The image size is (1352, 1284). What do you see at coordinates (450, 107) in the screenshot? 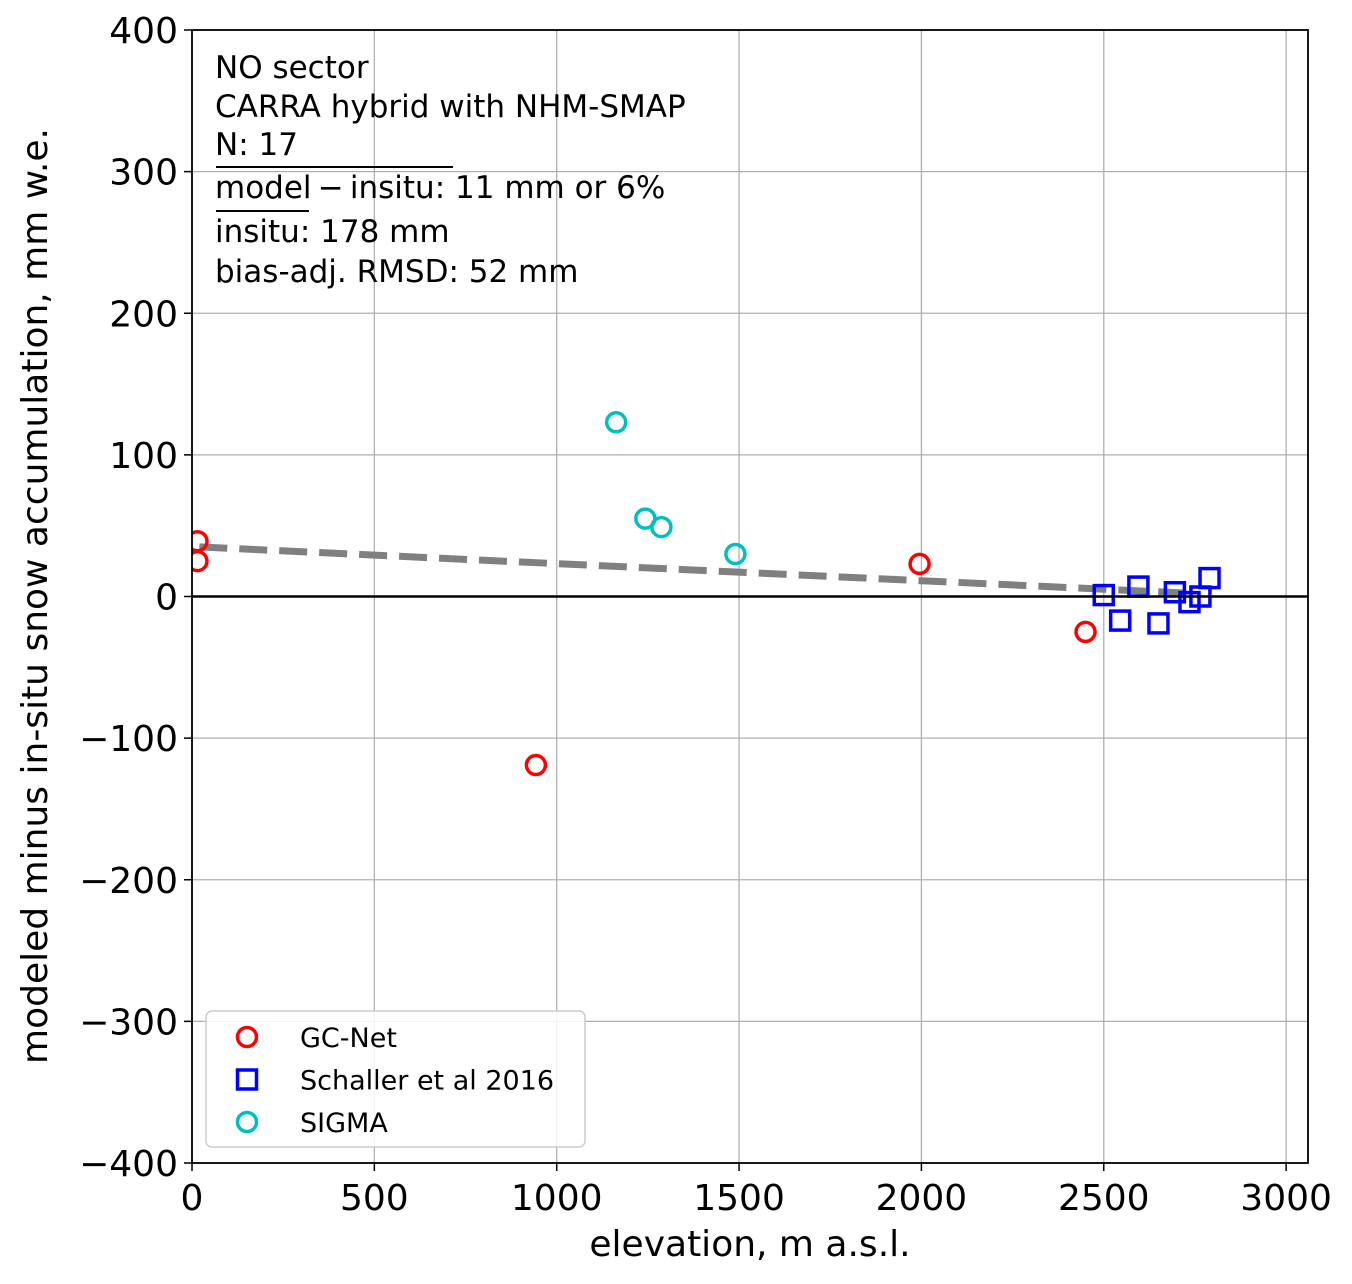
I see `annotation-model: CARRA hybrid with NHM-SMAP` at bounding box center [450, 107].